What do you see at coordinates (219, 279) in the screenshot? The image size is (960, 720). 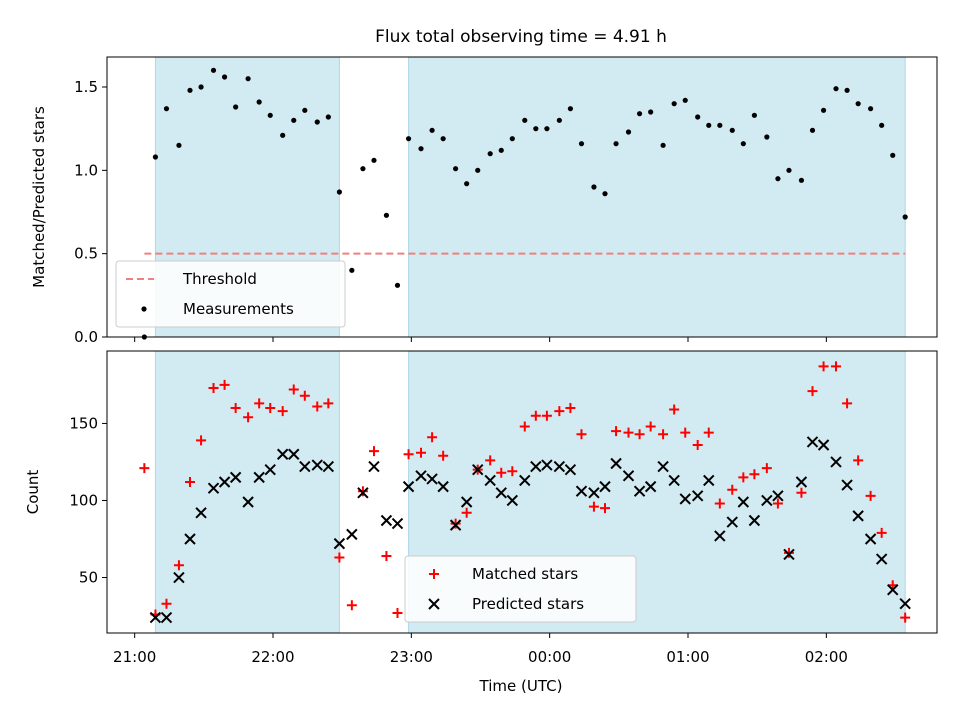 I see `legend-label: Threshold` at bounding box center [219, 279].